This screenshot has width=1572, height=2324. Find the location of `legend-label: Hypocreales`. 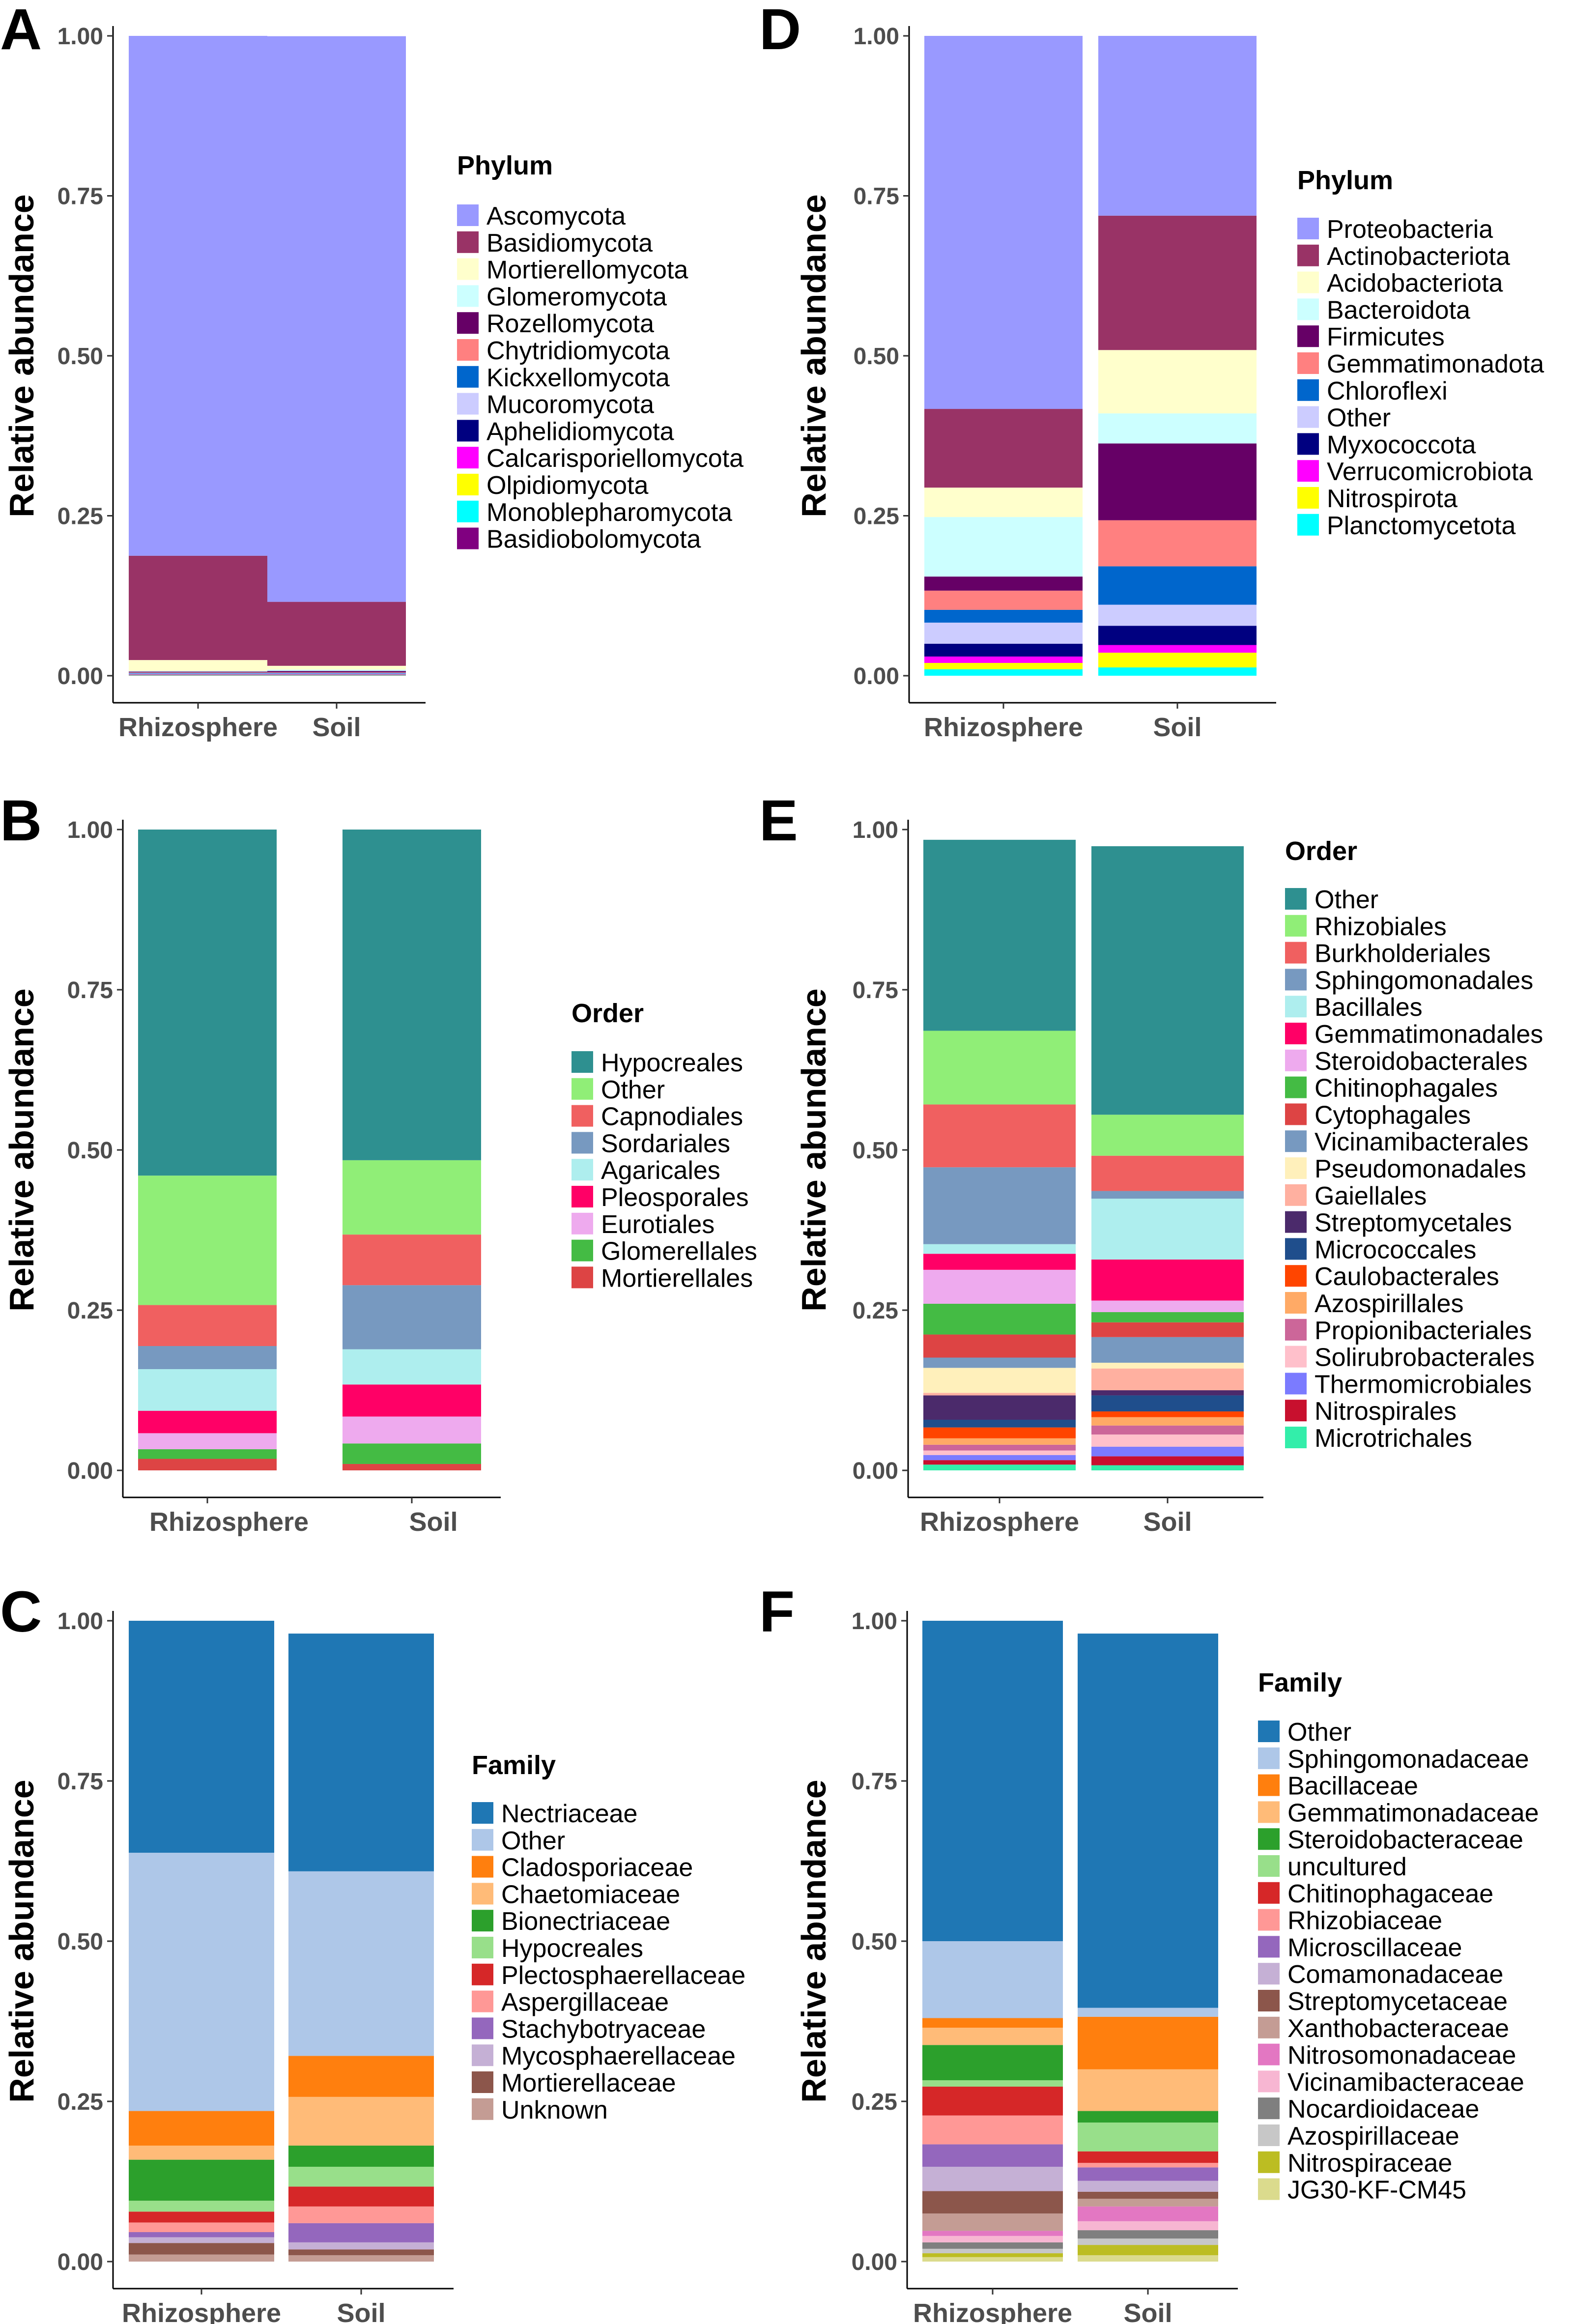

legend-label: Hypocreales is located at coordinates (572, 1949).